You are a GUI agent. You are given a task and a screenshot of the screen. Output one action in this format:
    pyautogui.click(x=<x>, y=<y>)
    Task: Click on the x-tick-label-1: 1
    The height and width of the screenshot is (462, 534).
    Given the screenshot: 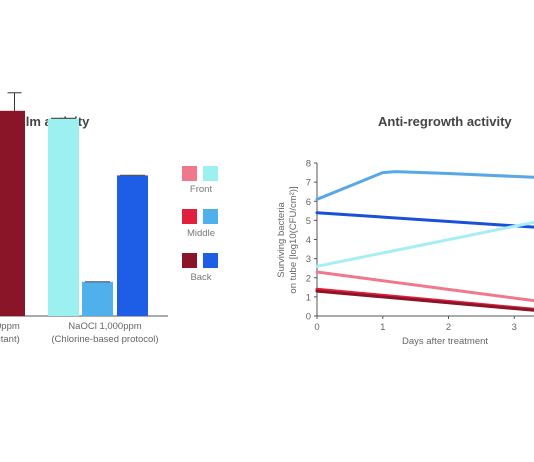 What is the action you would take?
    pyautogui.click(x=382, y=327)
    